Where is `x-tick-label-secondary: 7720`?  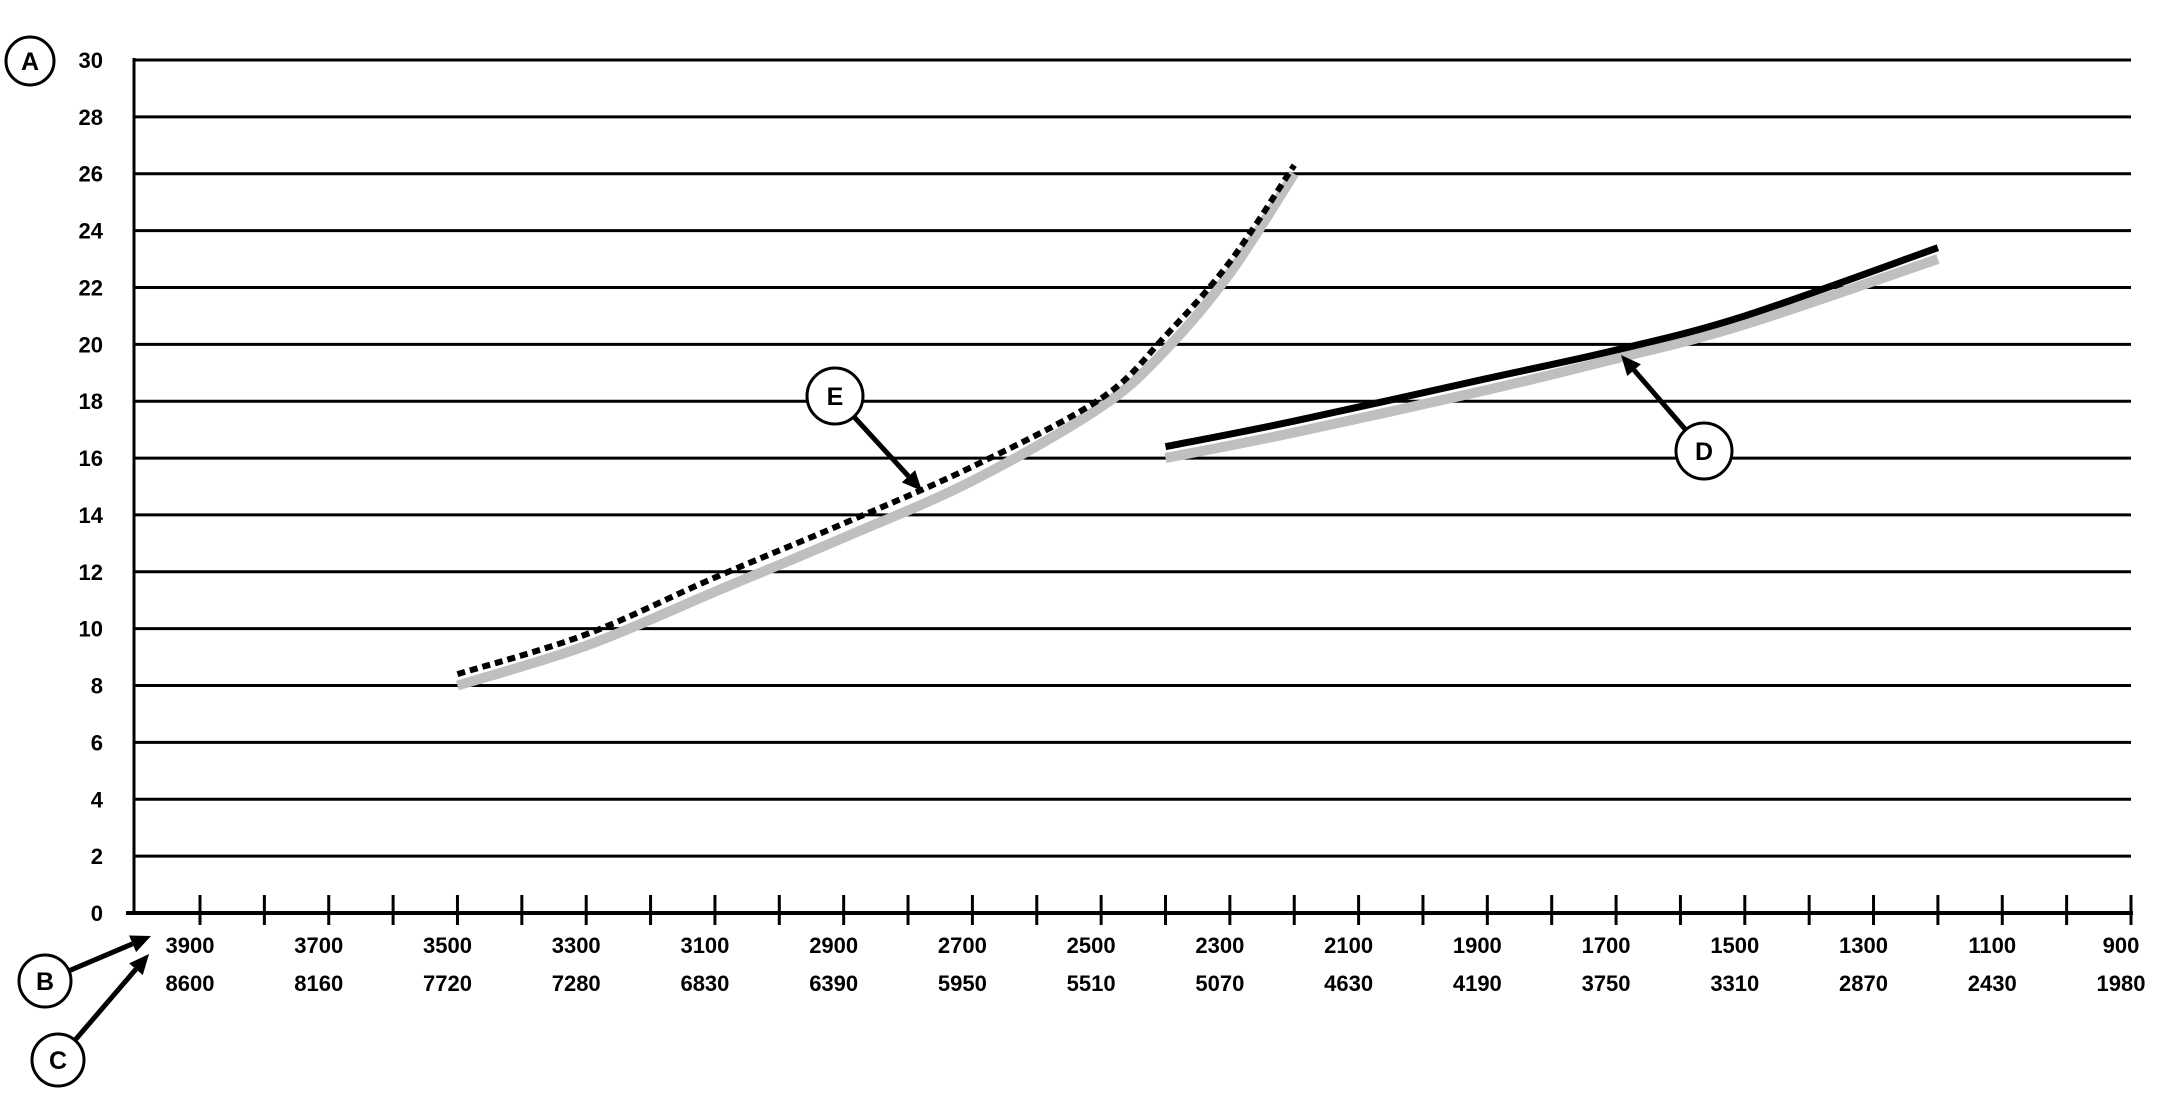
x-tick-label-secondary: 7720 is located at coordinates (447, 983).